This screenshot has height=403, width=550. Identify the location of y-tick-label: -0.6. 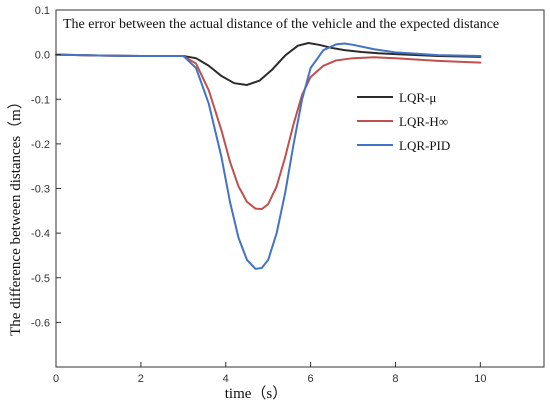
(40, 323).